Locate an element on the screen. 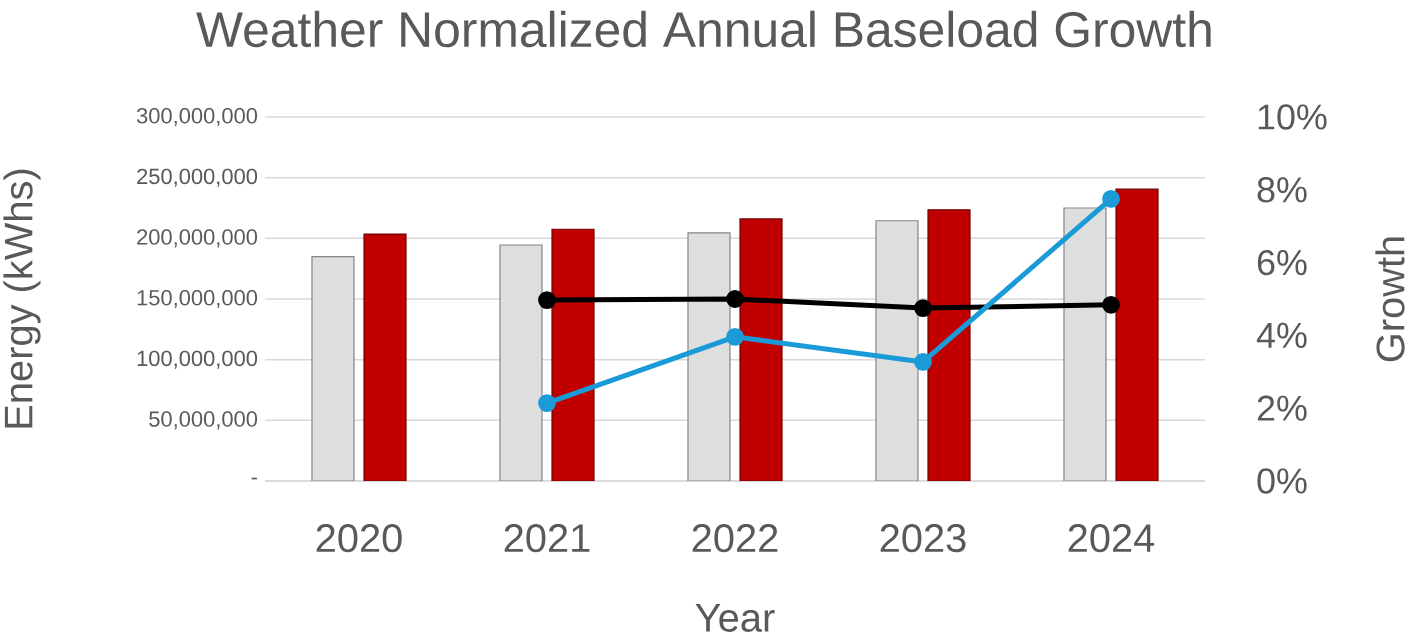  y-tick-label: 300,000,000 is located at coordinates (197, 117).